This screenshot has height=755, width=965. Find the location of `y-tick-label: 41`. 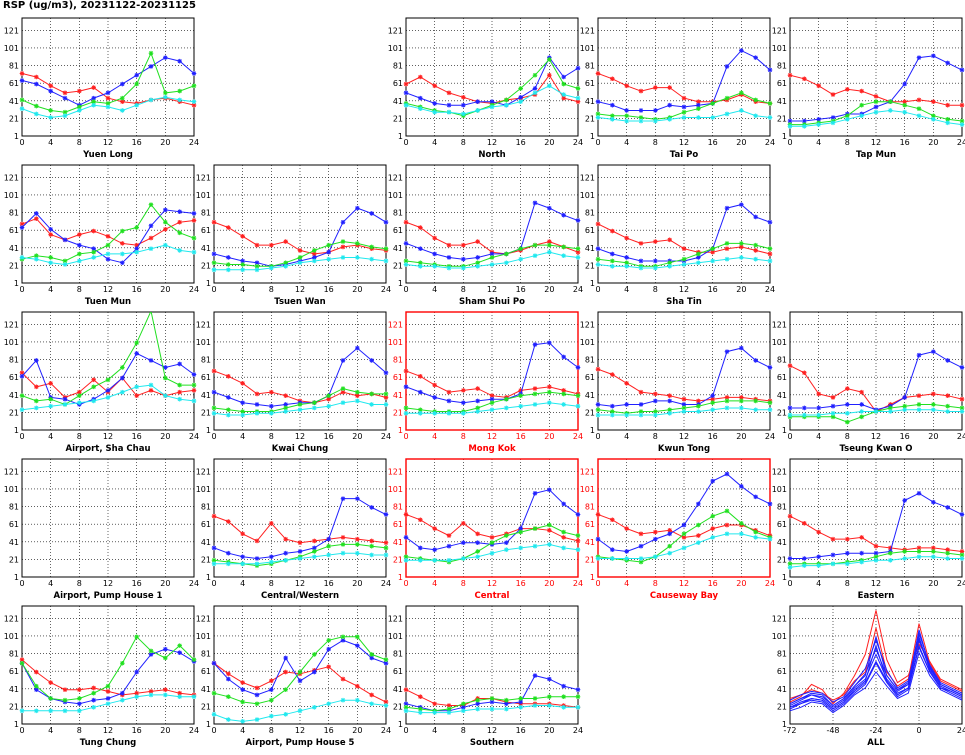

y-tick-label: 41 is located at coordinates (14, 542).